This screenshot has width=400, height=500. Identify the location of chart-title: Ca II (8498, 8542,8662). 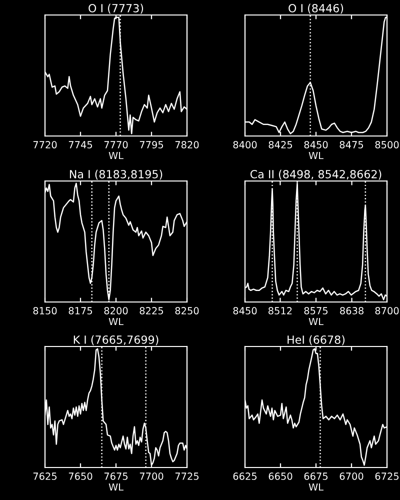
(316, 175).